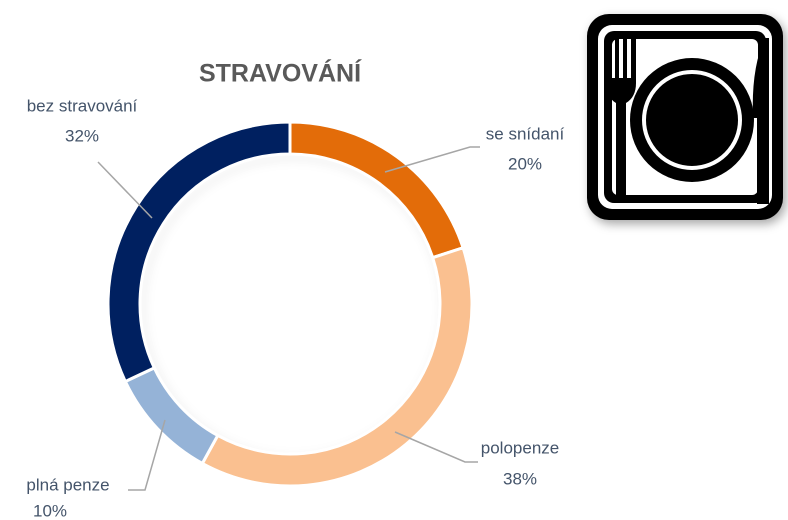 The width and height of the screenshot is (788, 520). What do you see at coordinates (280, 73) in the screenshot?
I see `chart-title: STRAVOVÁNÍ` at bounding box center [280, 73].